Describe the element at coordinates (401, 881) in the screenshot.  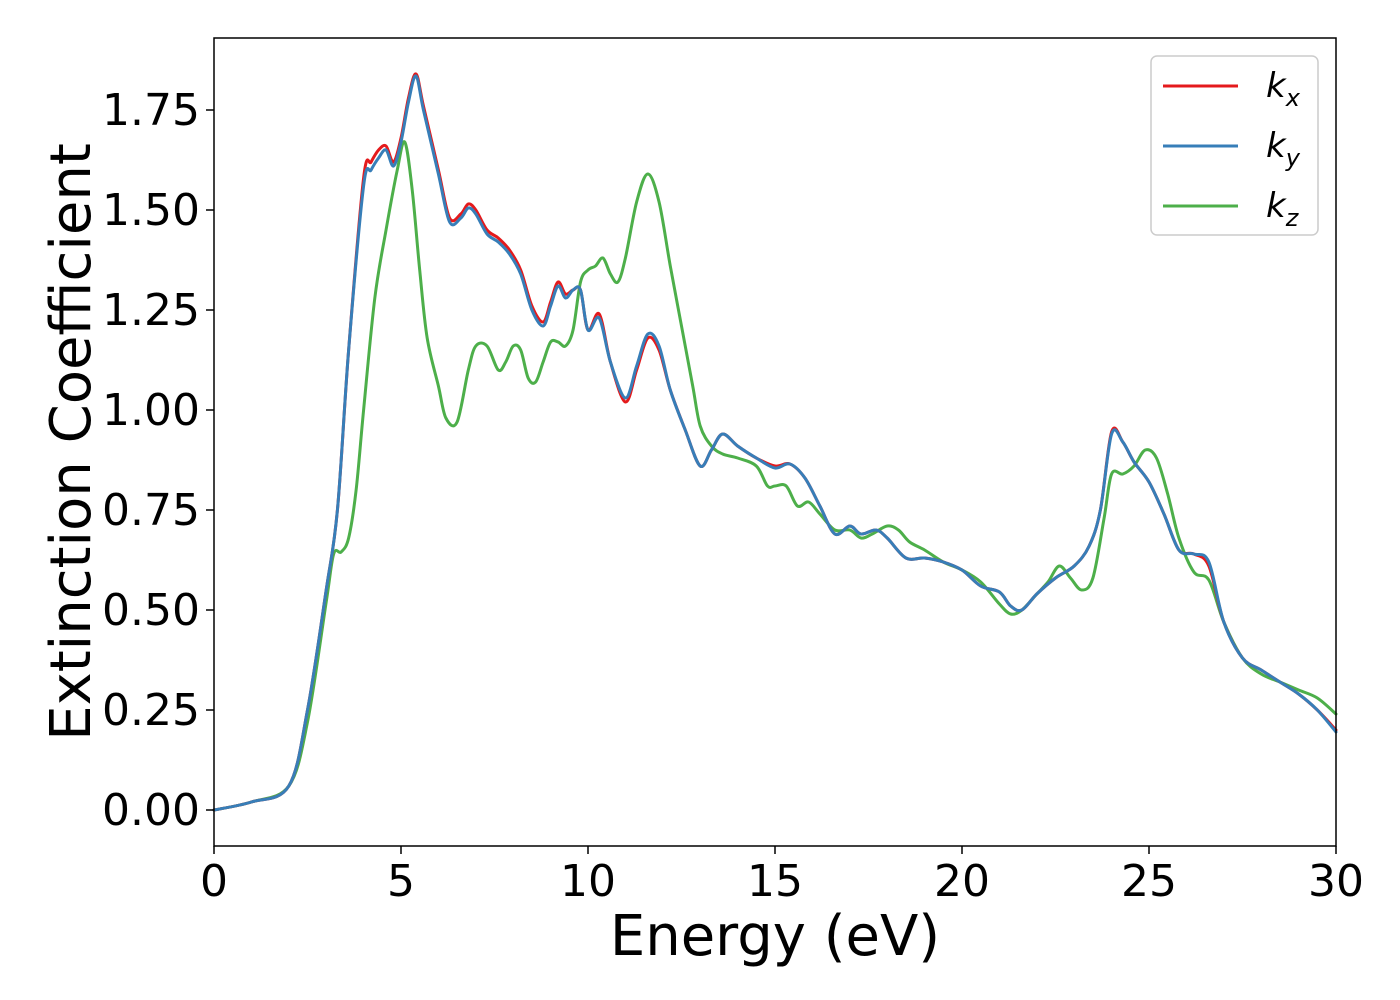
I see `x-tick-label: 5` at that location.